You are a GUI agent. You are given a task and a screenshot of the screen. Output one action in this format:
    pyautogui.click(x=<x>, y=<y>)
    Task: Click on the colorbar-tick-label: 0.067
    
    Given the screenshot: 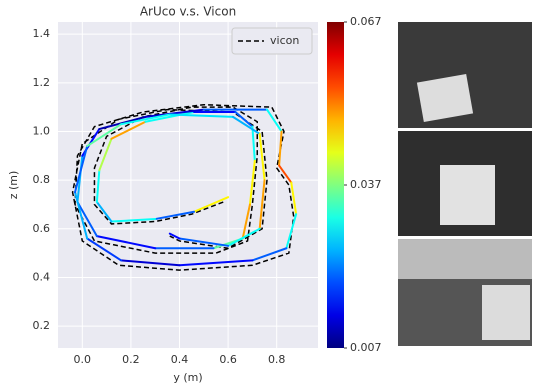 What is the action you would take?
    pyautogui.click(x=366, y=21)
    